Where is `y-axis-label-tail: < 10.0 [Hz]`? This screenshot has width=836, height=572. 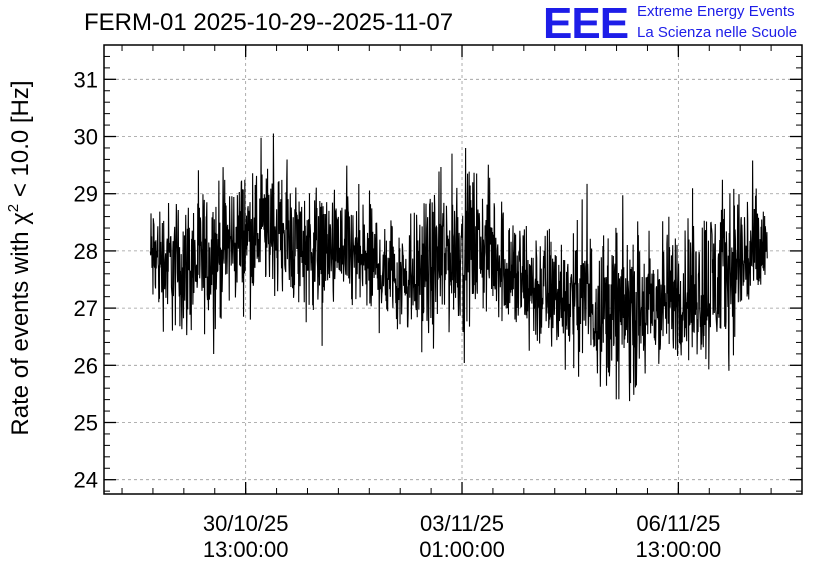
y-axis-label-tail: < 10.0 [Hz] is located at coordinates (20, 141).